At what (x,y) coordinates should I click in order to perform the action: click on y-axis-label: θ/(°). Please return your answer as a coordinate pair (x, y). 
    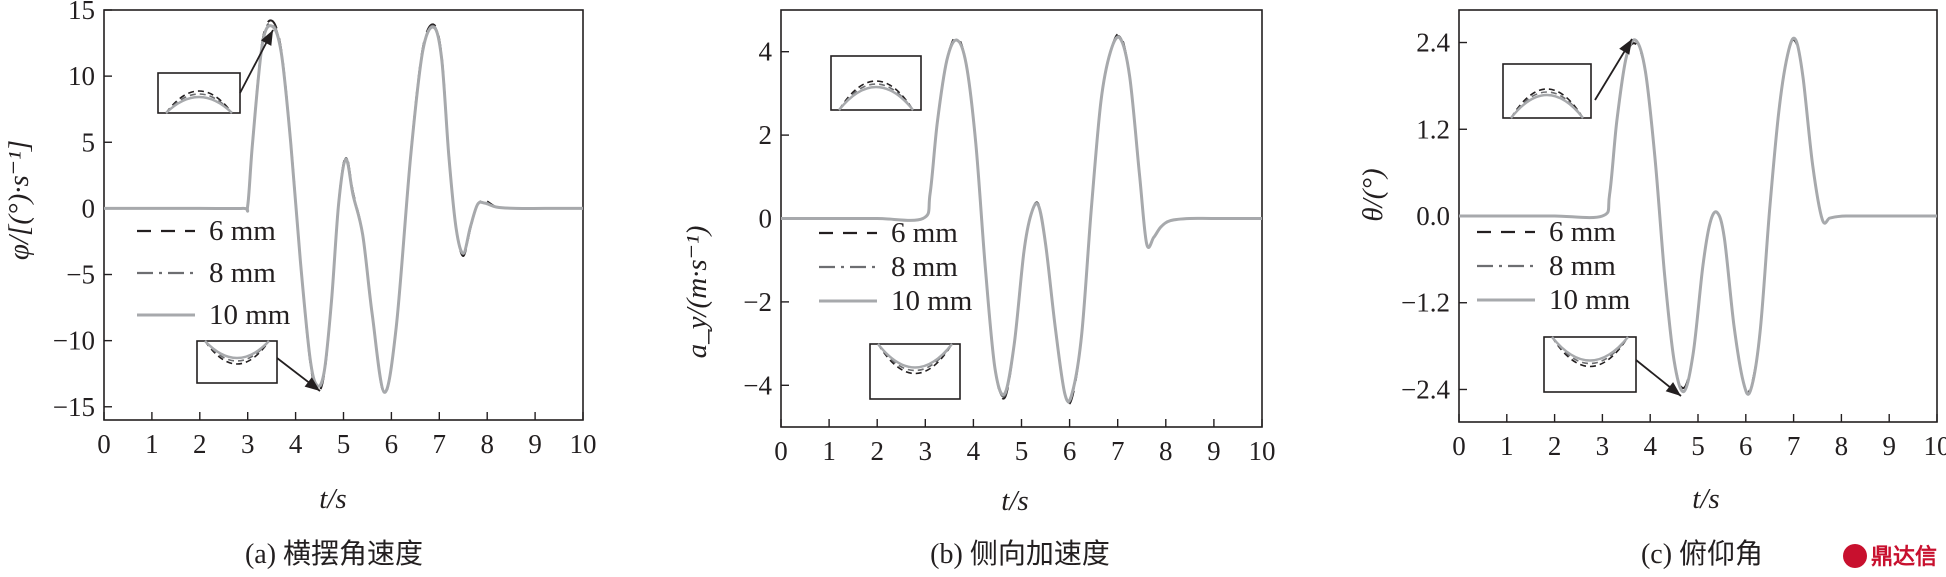
    Looking at the image, I should click on (1373, 194).